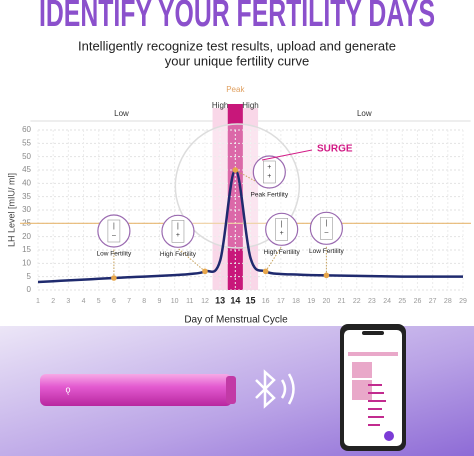 The width and height of the screenshot is (474, 456). What do you see at coordinates (26, 129) in the screenshot?
I see `y-tick-label: 60` at bounding box center [26, 129].